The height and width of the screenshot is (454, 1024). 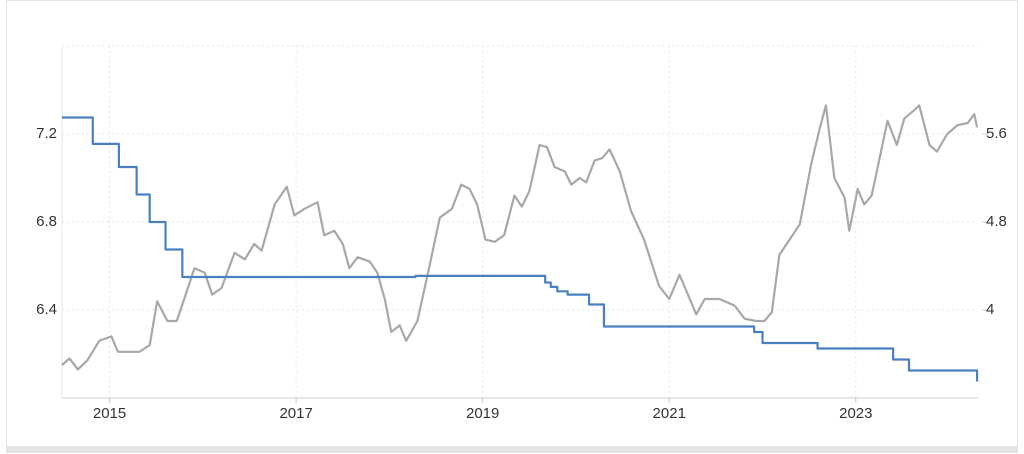 What do you see at coordinates (46, 221) in the screenshot?
I see `y-tick-label: 6.8` at bounding box center [46, 221].